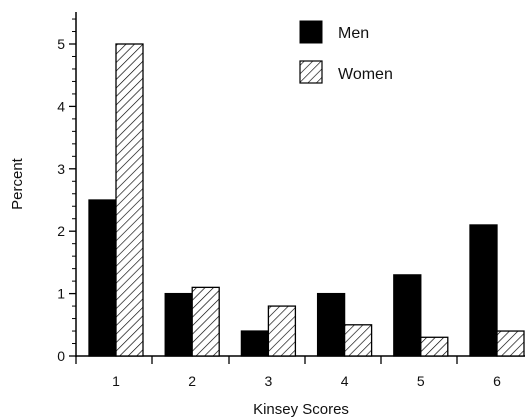 This screenshot has height=419, width=528. I want to click on legend-swatch-men, so click(311, 32).